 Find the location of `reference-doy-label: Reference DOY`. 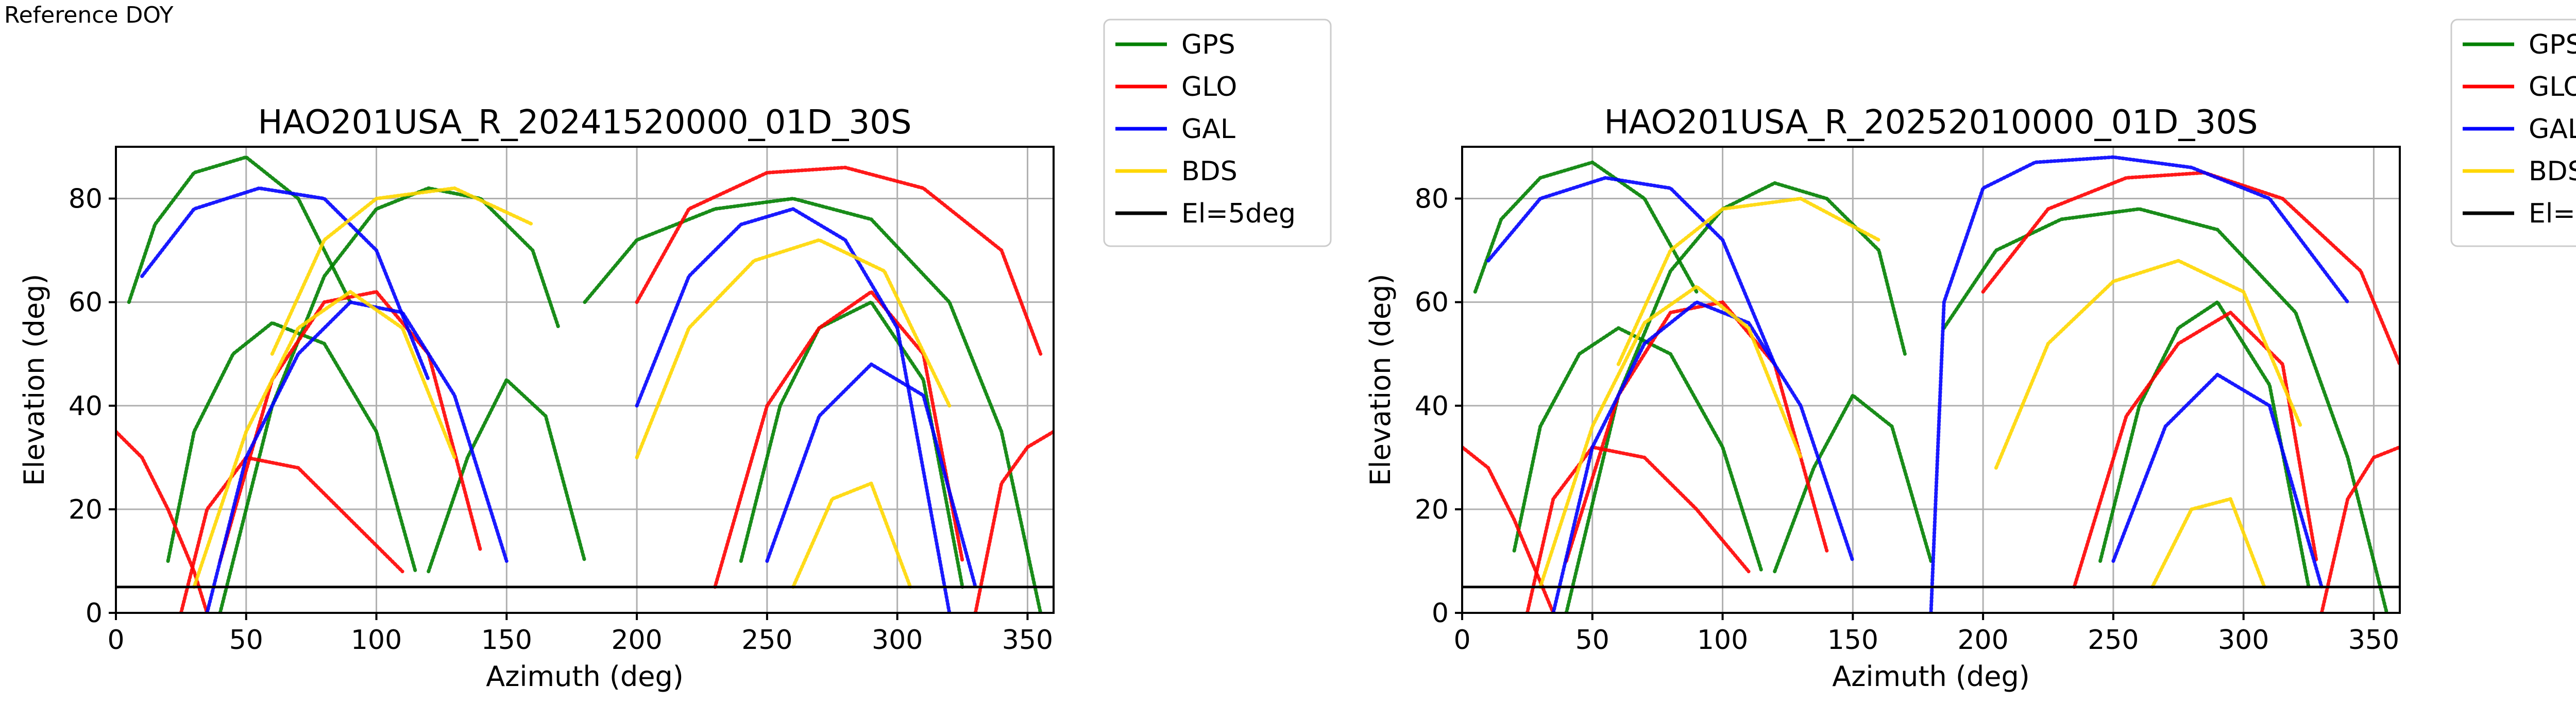

reference-doy-label: Reference DOY is located at coordinates (89, 15).